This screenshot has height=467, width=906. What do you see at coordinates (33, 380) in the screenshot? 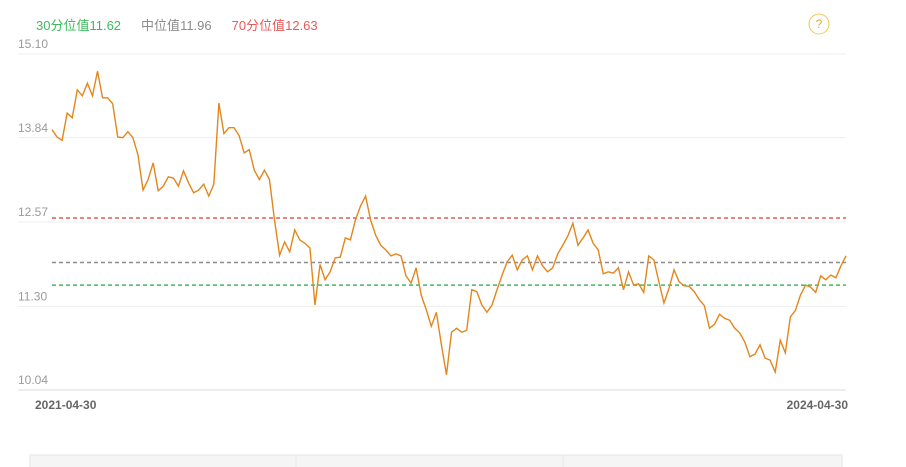
I see `y-tick-label: 10.04` at bounding box center [33, 380].